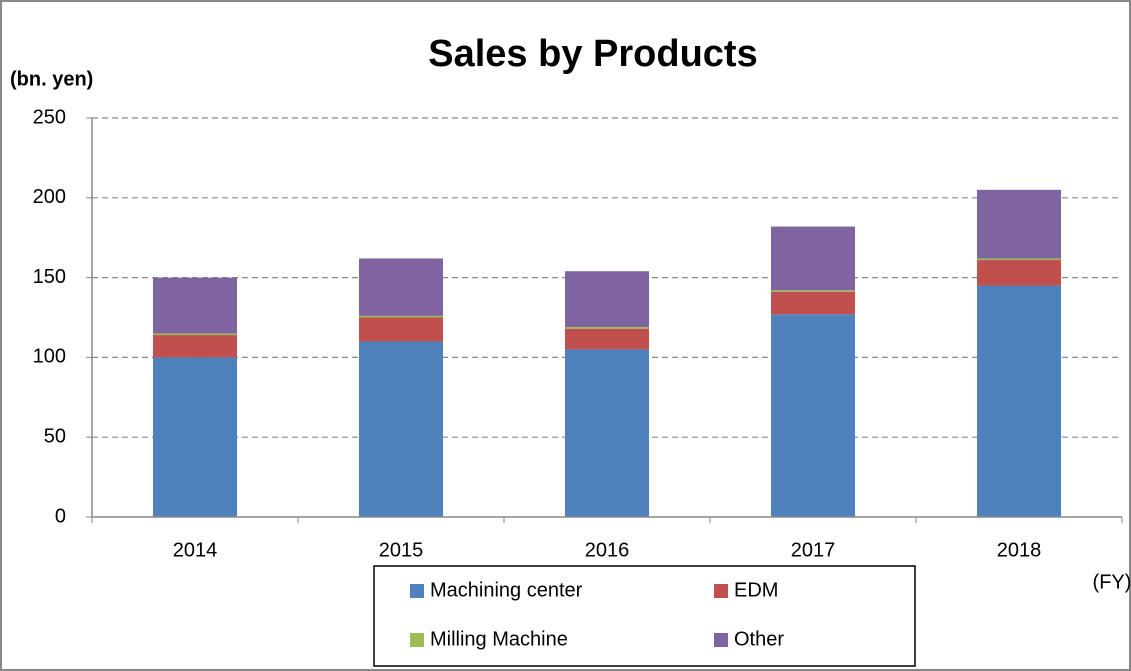 The height and width of the screenshot is (671, 1131). Describe the element at coordinates (401, 550) in the screenshot. I see `x-tick-label: 2015` at that location.